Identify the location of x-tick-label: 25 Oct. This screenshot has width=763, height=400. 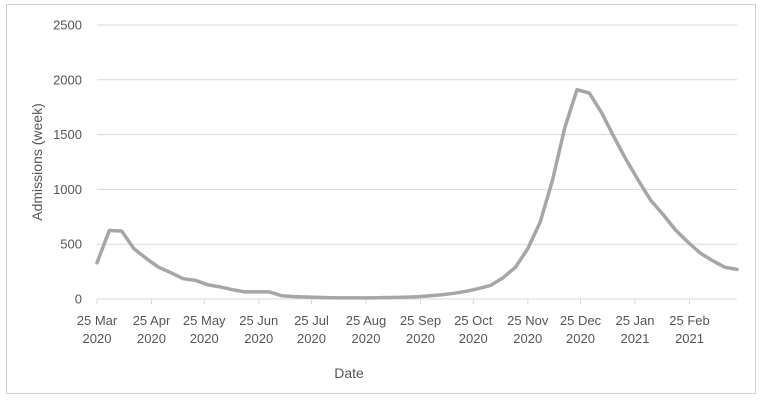
(473, 320).